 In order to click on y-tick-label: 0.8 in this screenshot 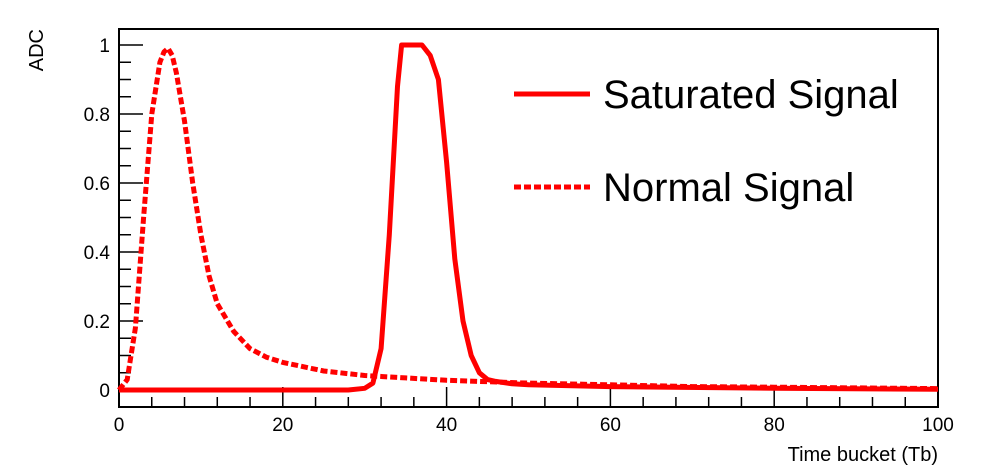, I will do `click(97, 115)`.